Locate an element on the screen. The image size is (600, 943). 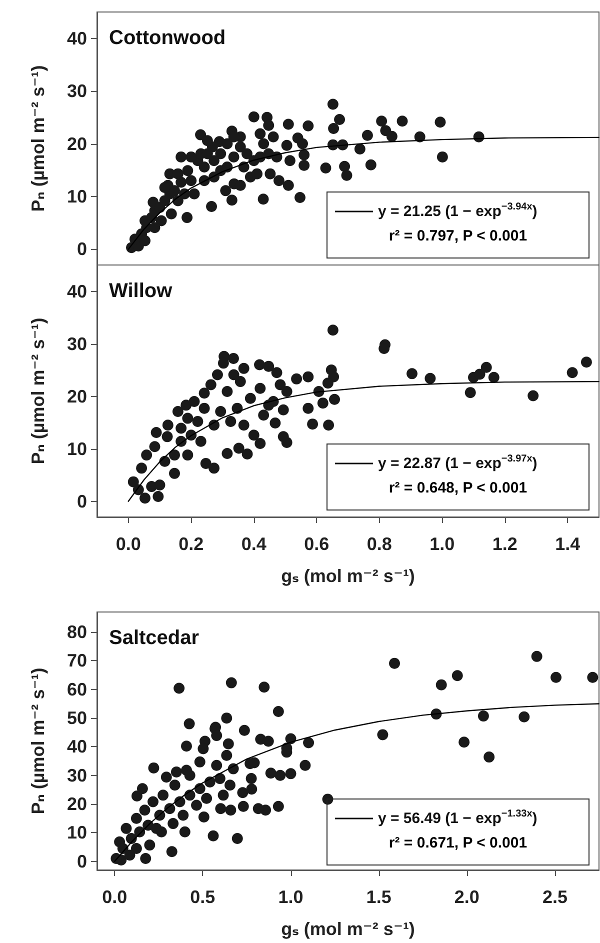
y-tick-label: 80 is located at coordinates (76, 632).